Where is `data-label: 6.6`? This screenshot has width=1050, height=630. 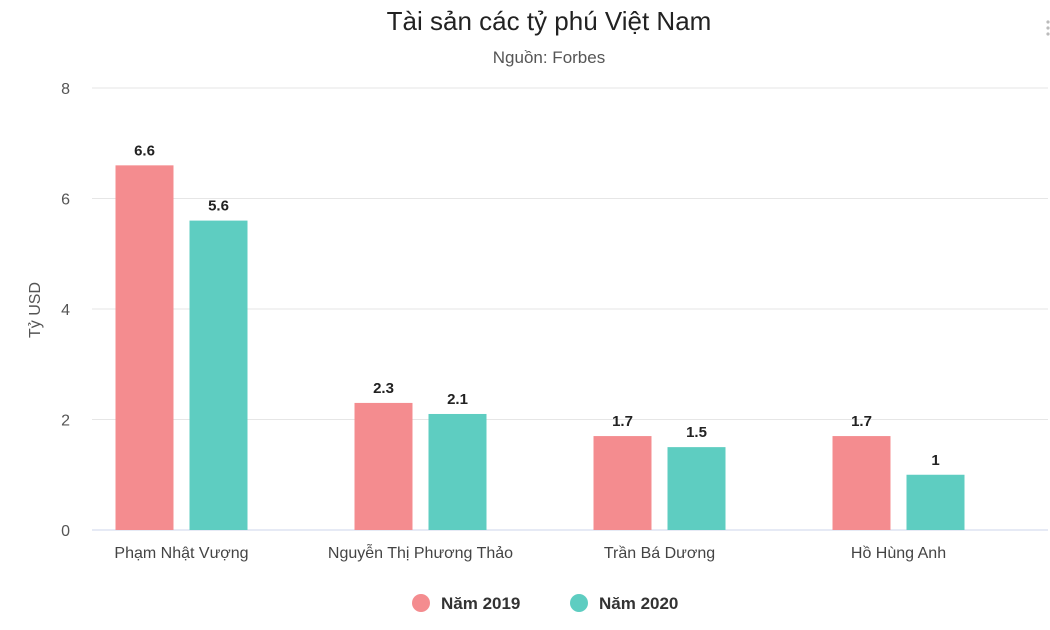
data-label: 6.6 is located at coordinates (144, 150).